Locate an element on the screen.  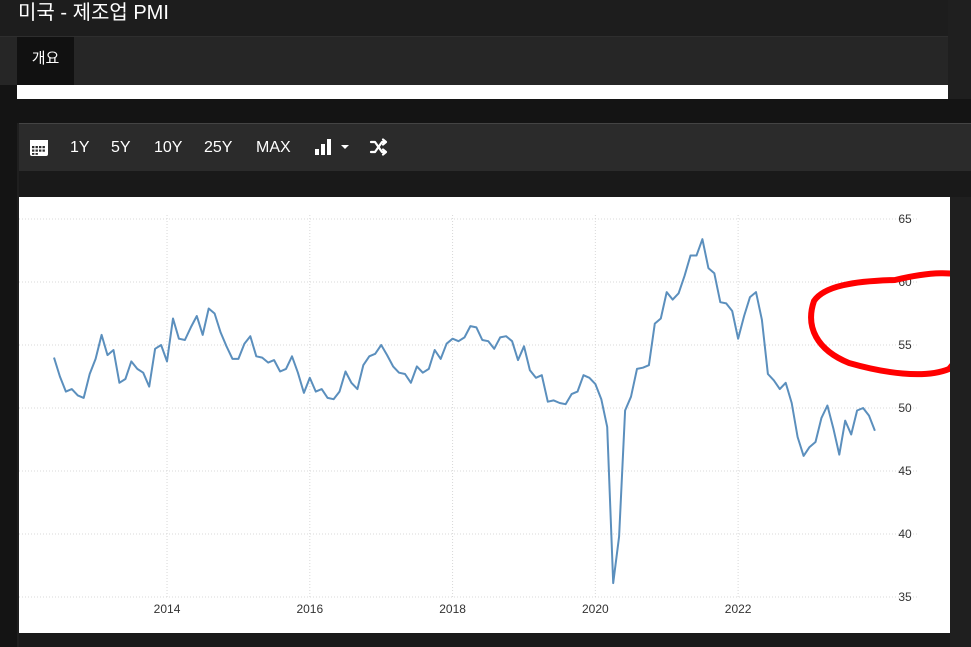
red-annotation-circle is located at coordinates (889, 324).